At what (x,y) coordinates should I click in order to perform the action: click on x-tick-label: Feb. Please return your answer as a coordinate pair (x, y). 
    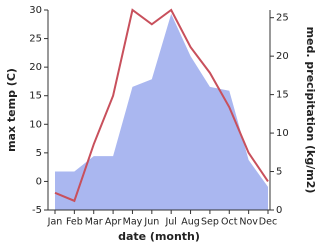
    Looking at the image, I should click on (74, 222).